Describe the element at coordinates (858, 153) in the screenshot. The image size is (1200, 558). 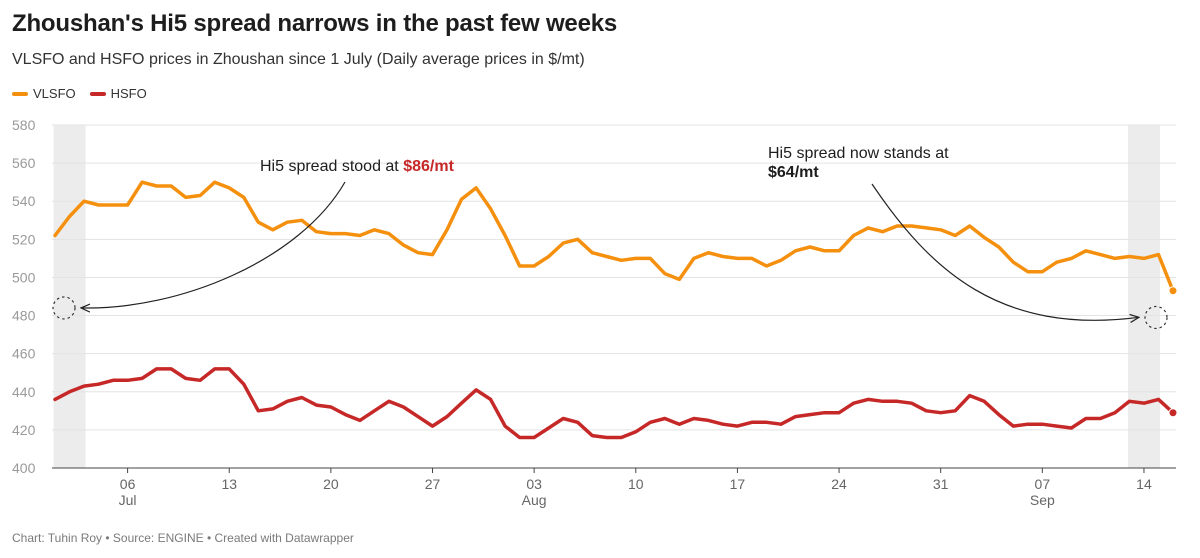
I see `annotation-end-text: Hi5 spread now stands at` at that location.